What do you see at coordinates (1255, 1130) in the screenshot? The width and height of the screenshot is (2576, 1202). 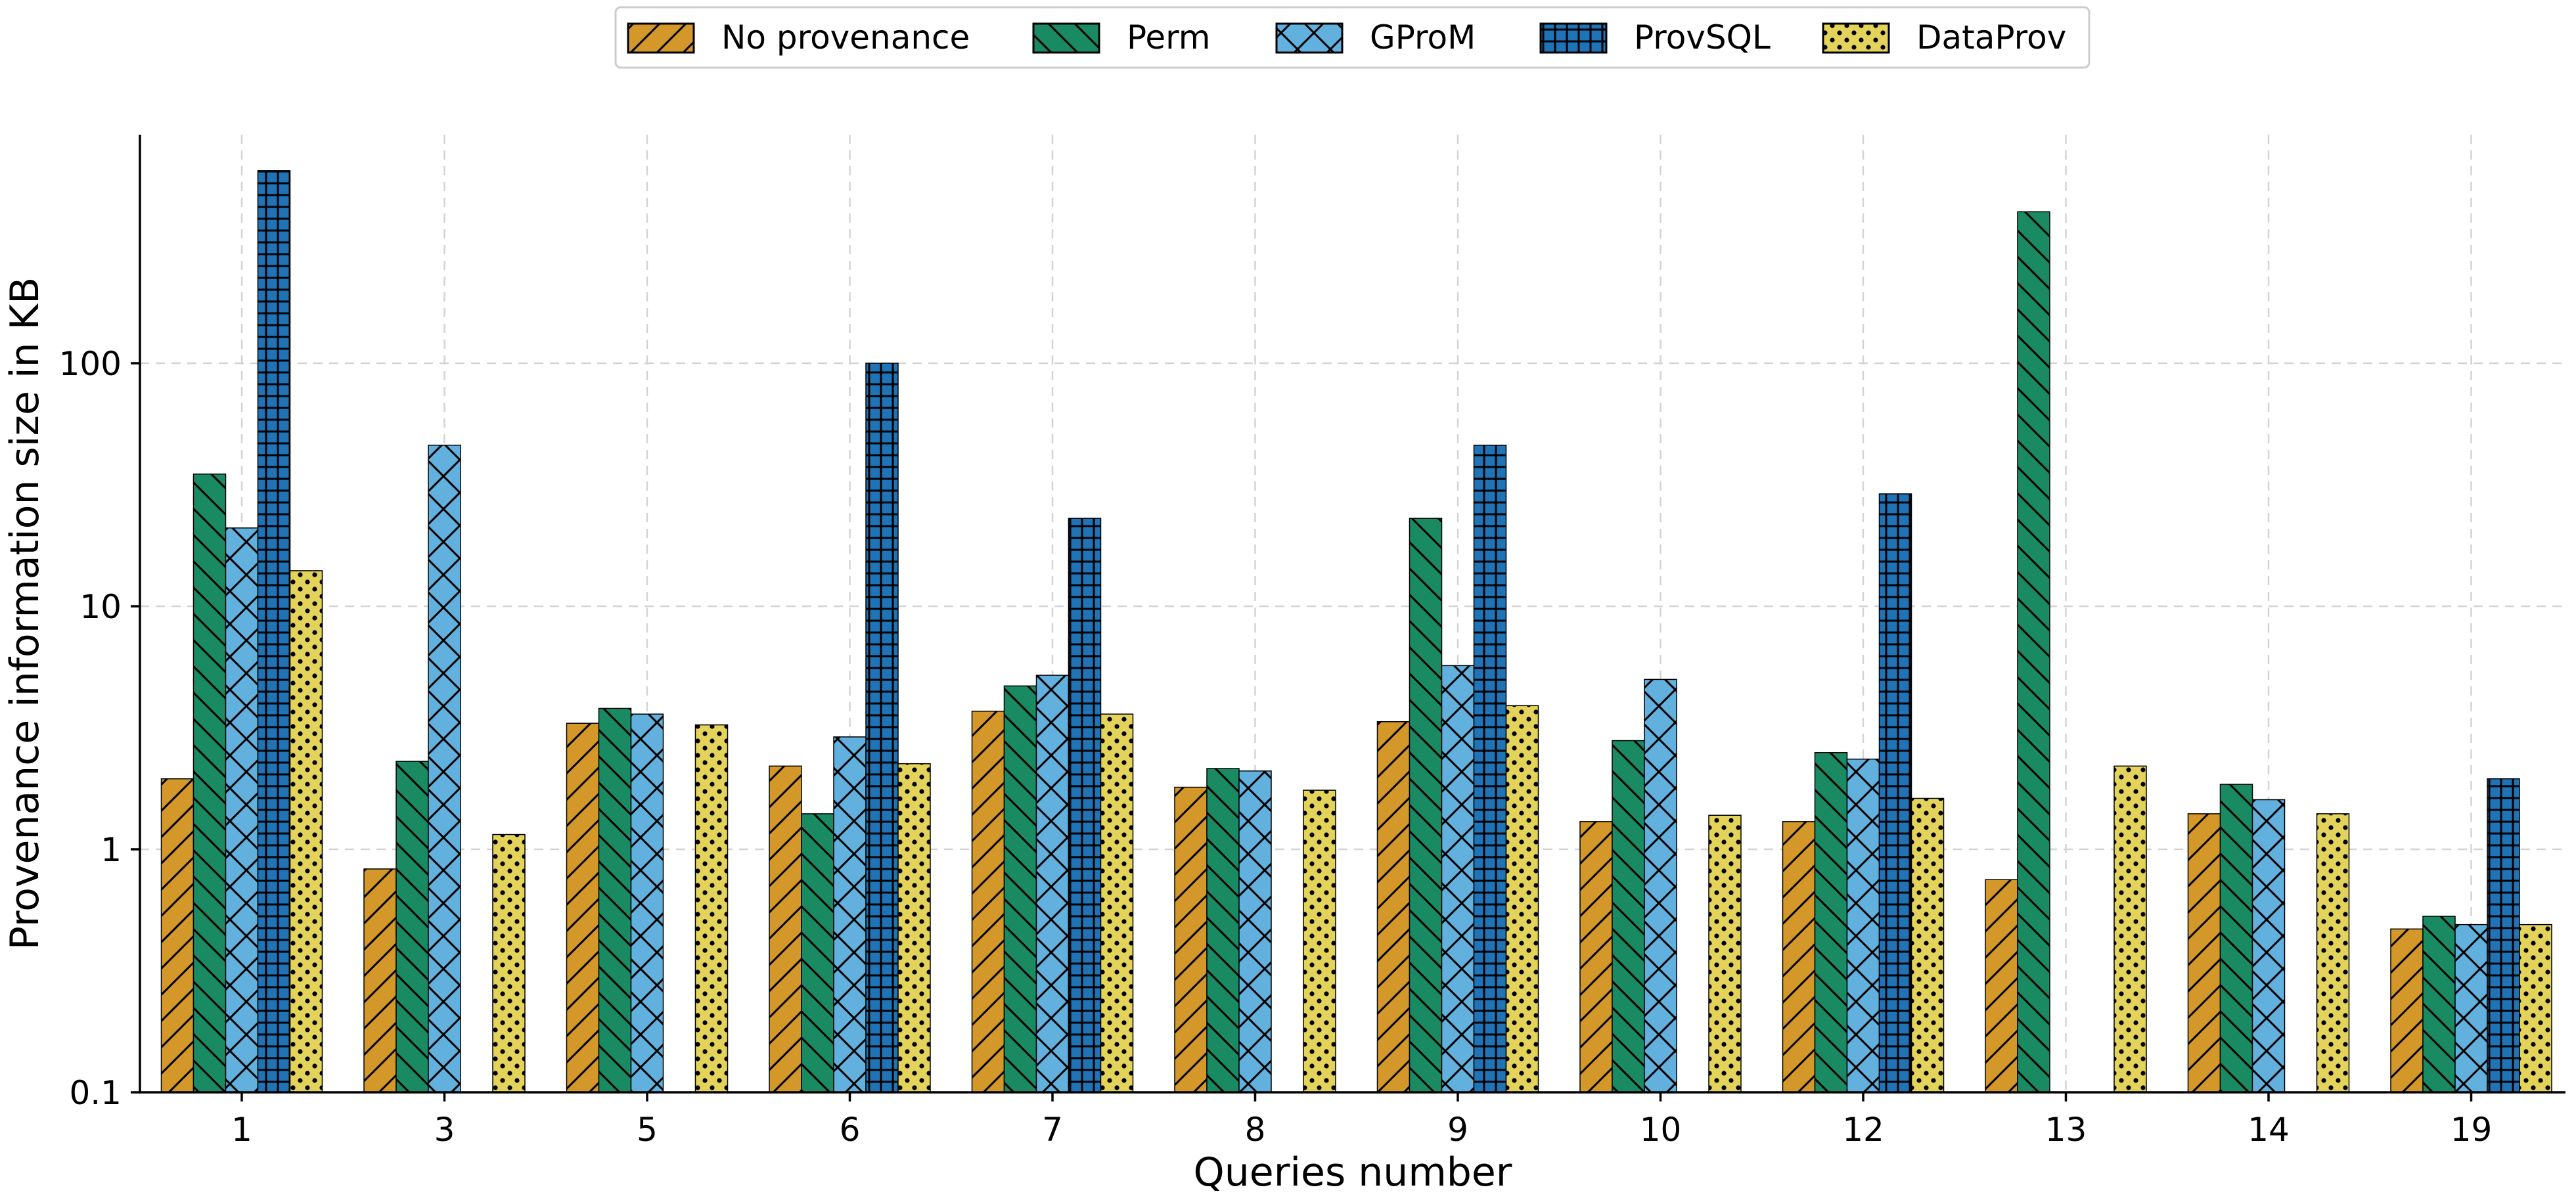 I see `x-tick-label: 8` at bounding box center [1255, 1130].